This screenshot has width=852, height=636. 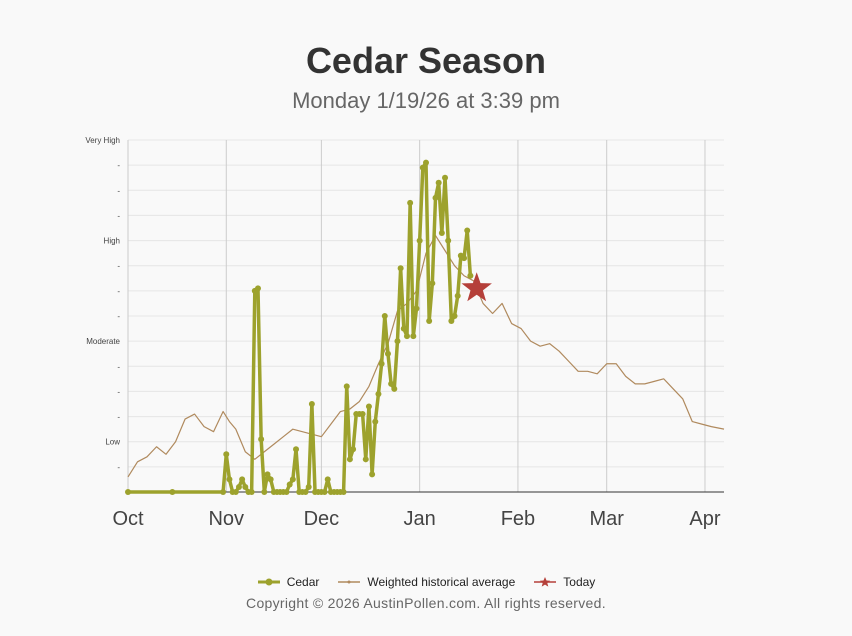 I want to click on legend-item-today: Today, so click(x=564, y=582).